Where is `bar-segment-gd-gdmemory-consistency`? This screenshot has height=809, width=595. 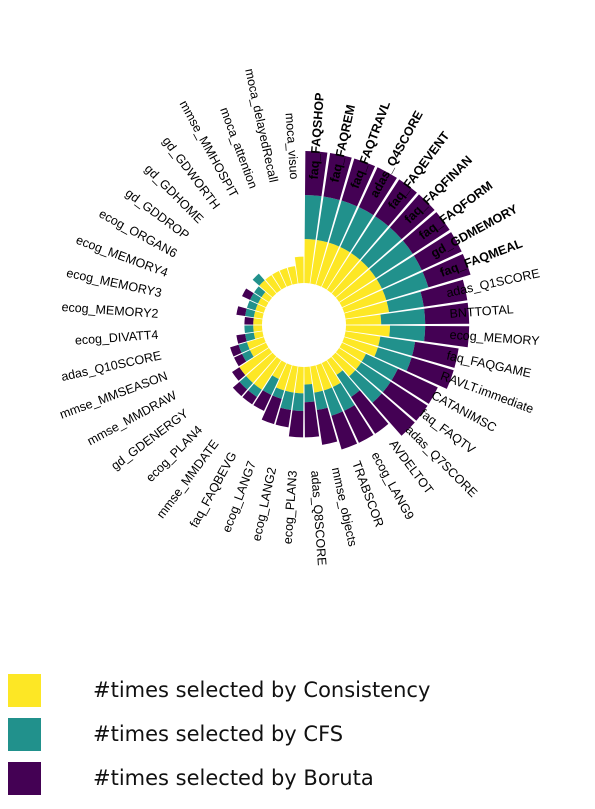 bar-segment-gd-gdmemory-consistency is located at coordinates (360, 293).